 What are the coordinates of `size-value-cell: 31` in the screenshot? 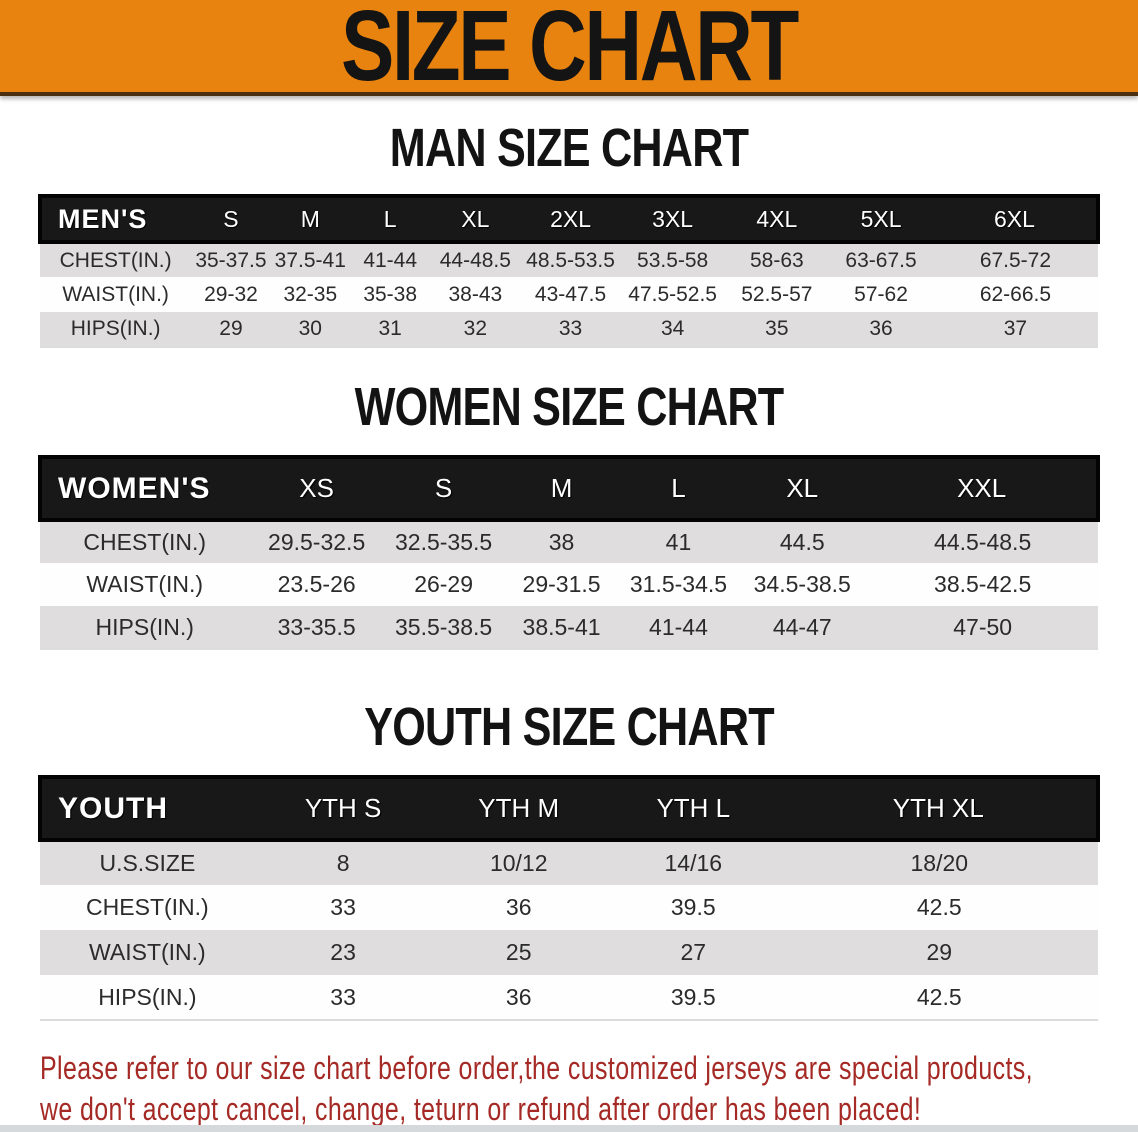 It's located at (390, 330).